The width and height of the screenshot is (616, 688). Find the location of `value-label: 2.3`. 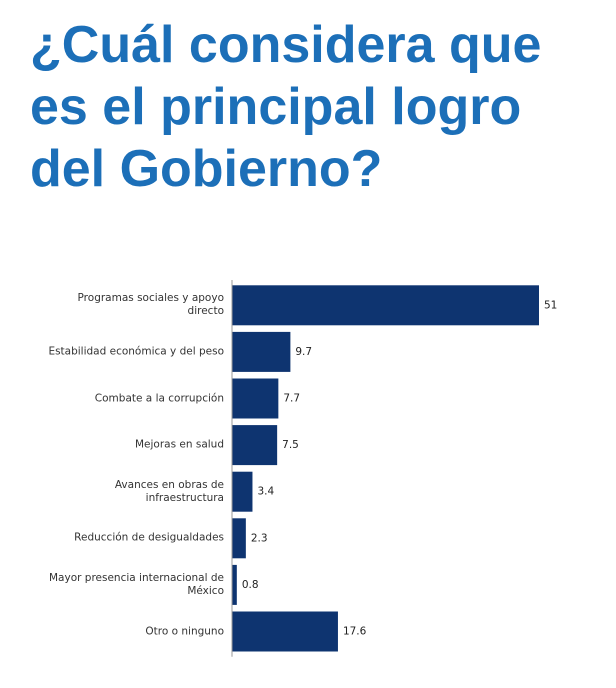

value-label: 2.3 is located at coordinates (259, 538).